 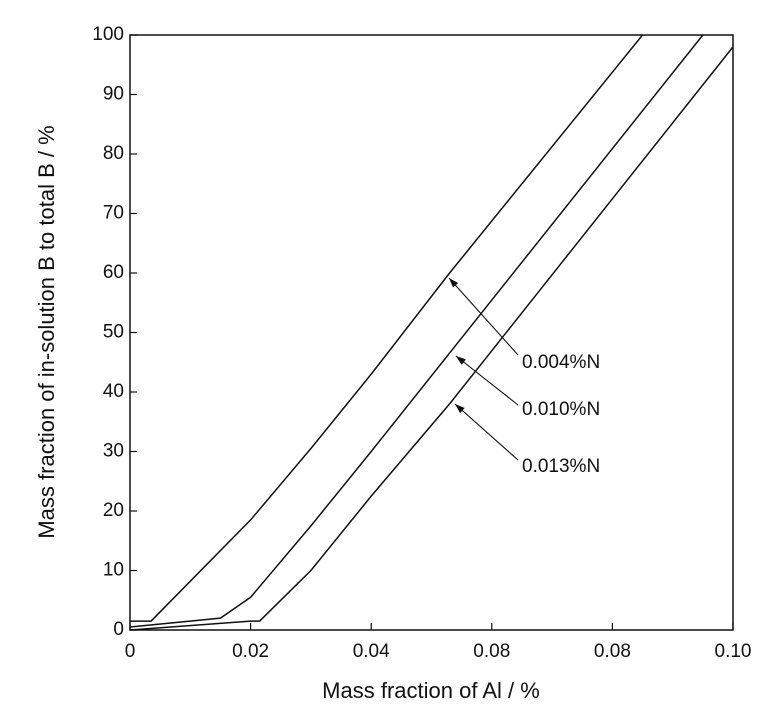 What do you see at coordinates (113, 570) in the screenshot?
I see `y-tick-label: 10` at bounding box center [113, 570].